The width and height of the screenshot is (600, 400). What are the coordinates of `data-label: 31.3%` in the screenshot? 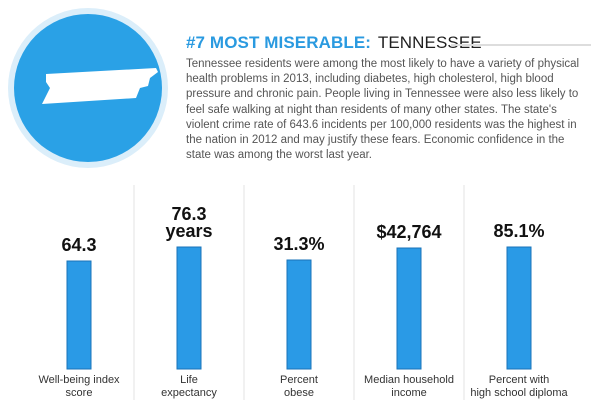 It's located at (298, 244).